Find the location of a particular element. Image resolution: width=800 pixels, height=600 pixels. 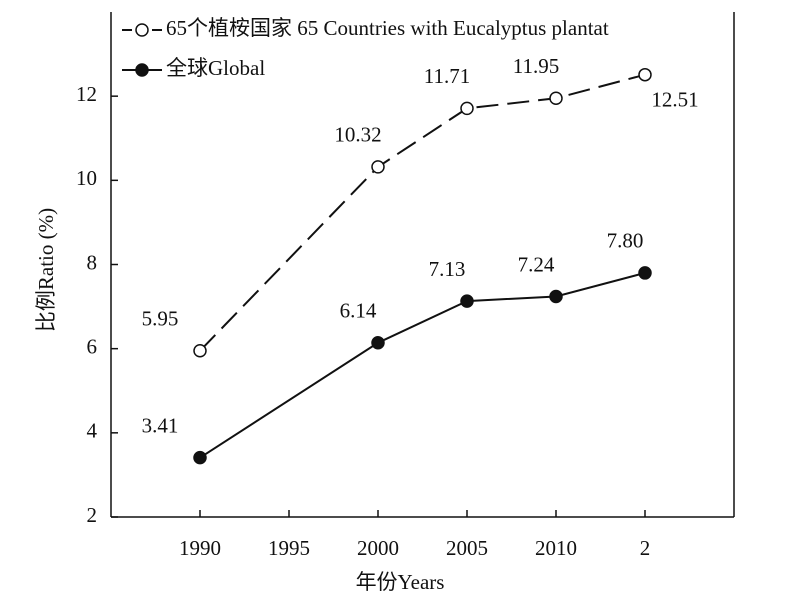

data-label: 7.24 is located at coordinates (536, 264).